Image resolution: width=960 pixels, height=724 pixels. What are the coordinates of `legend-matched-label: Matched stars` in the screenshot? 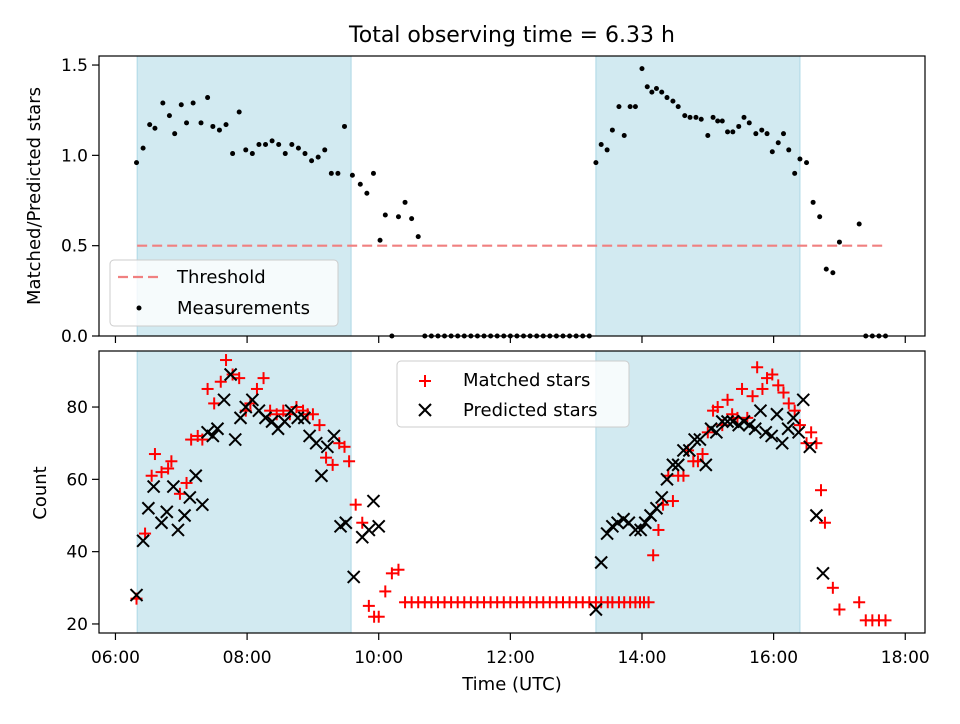 It's located at (526, 380).